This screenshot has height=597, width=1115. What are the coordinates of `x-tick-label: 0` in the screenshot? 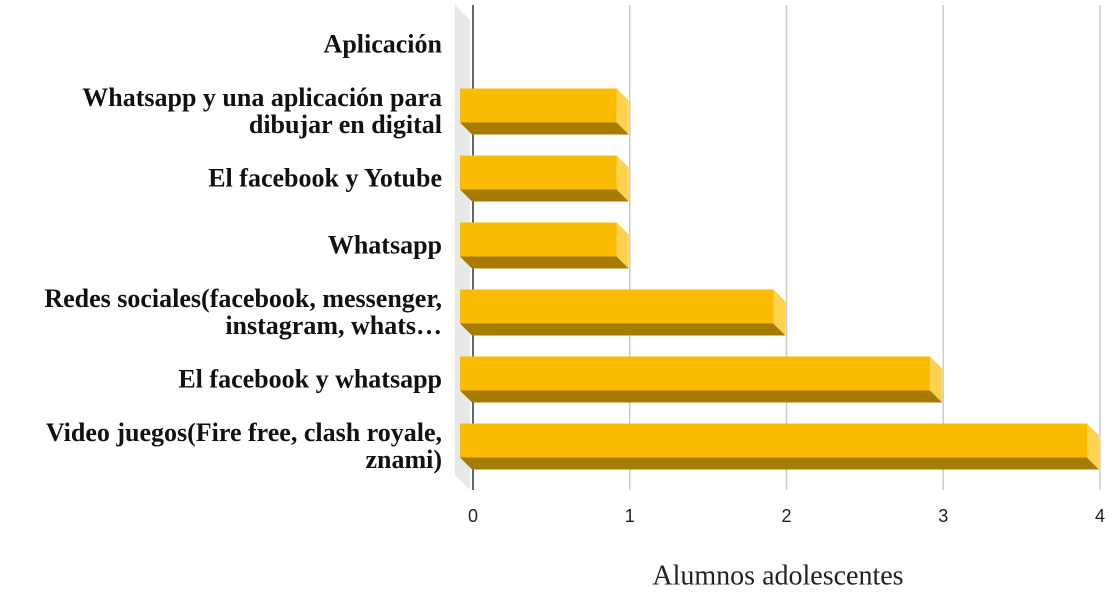 It's located at (473, 516).